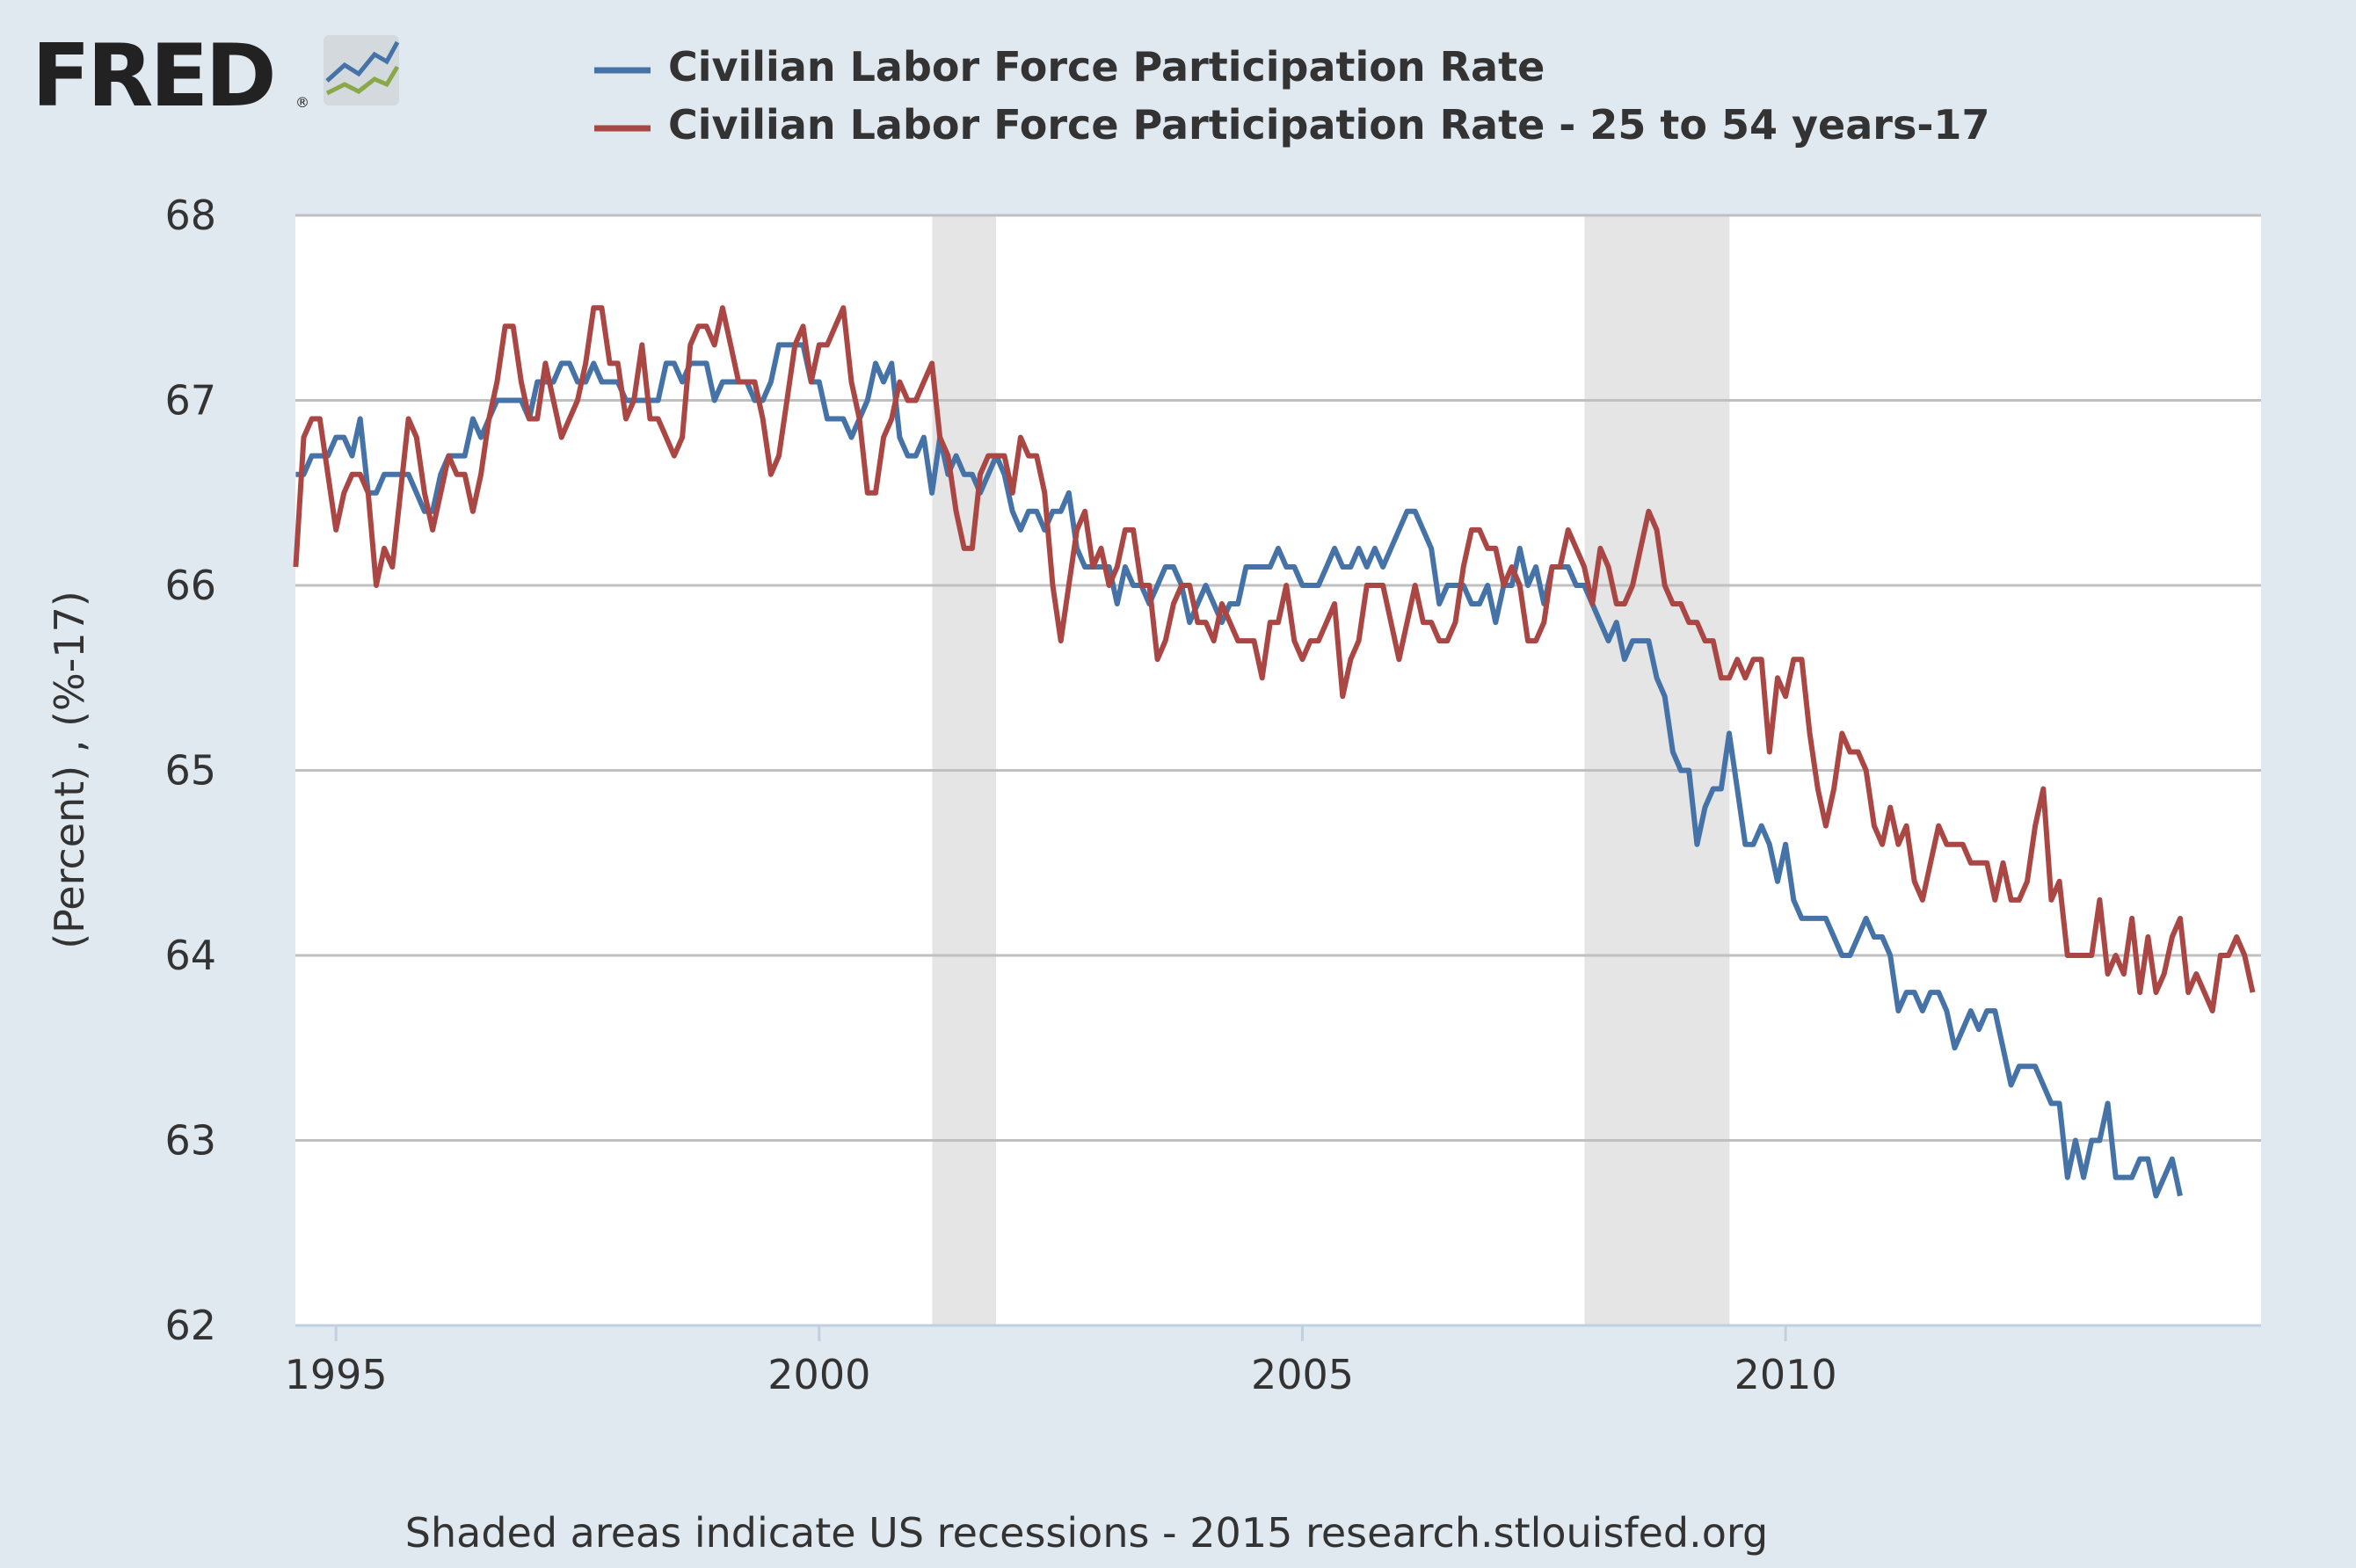  I want to click on y-tick-label-63: 63, so click(190, 1141).